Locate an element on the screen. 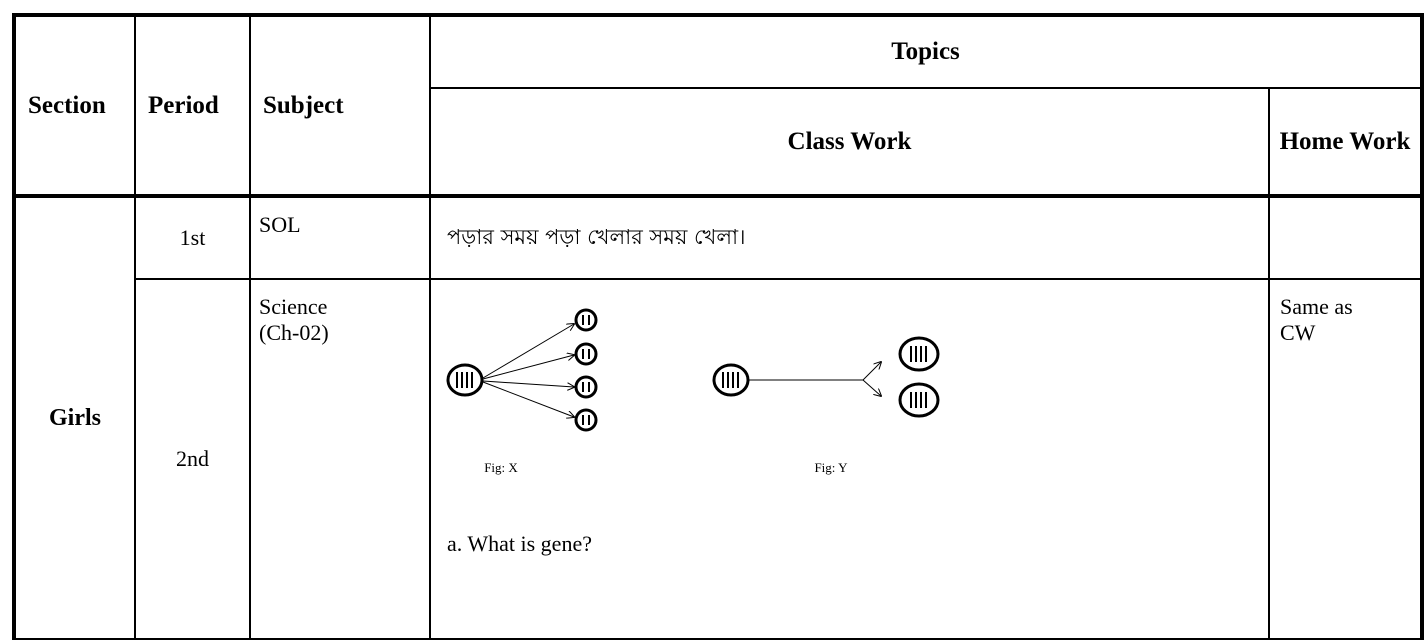 The width and height of the screenshot is (1427, 640). section-cell: Girls is located at coordinates (74, 417).